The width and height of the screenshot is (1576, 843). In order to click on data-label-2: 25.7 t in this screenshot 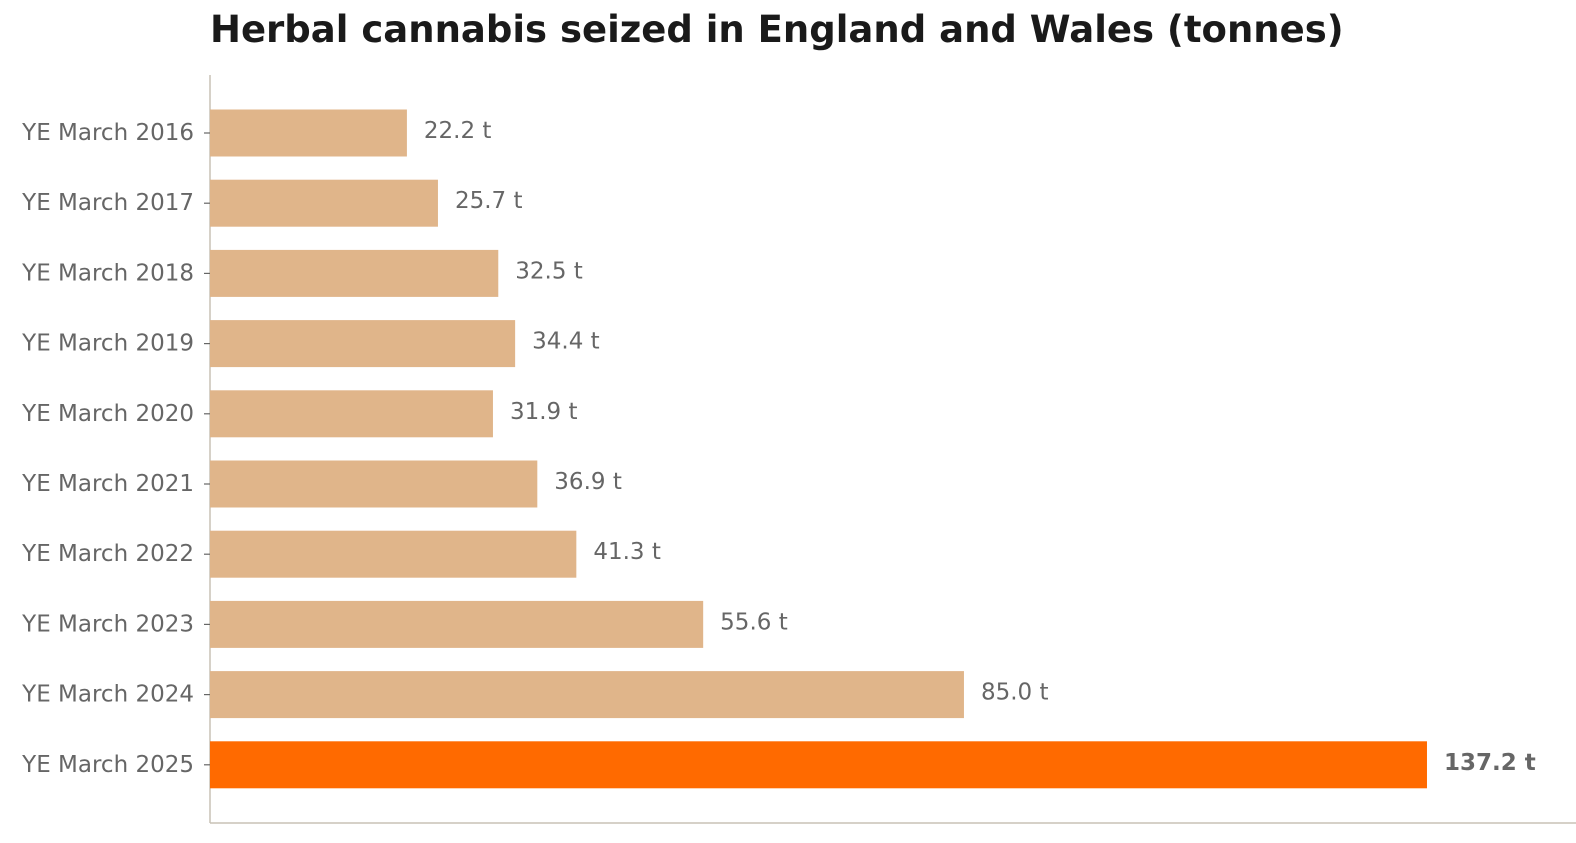, I will do `click(489, 201)`.